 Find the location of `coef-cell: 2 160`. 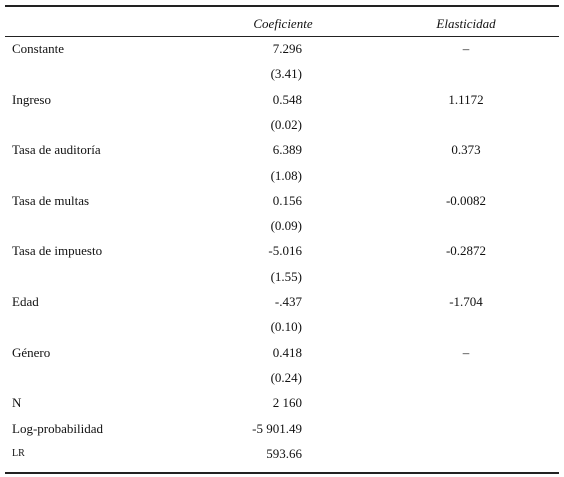

coef-cell: 2 160 is located at coordinates (287, 403).